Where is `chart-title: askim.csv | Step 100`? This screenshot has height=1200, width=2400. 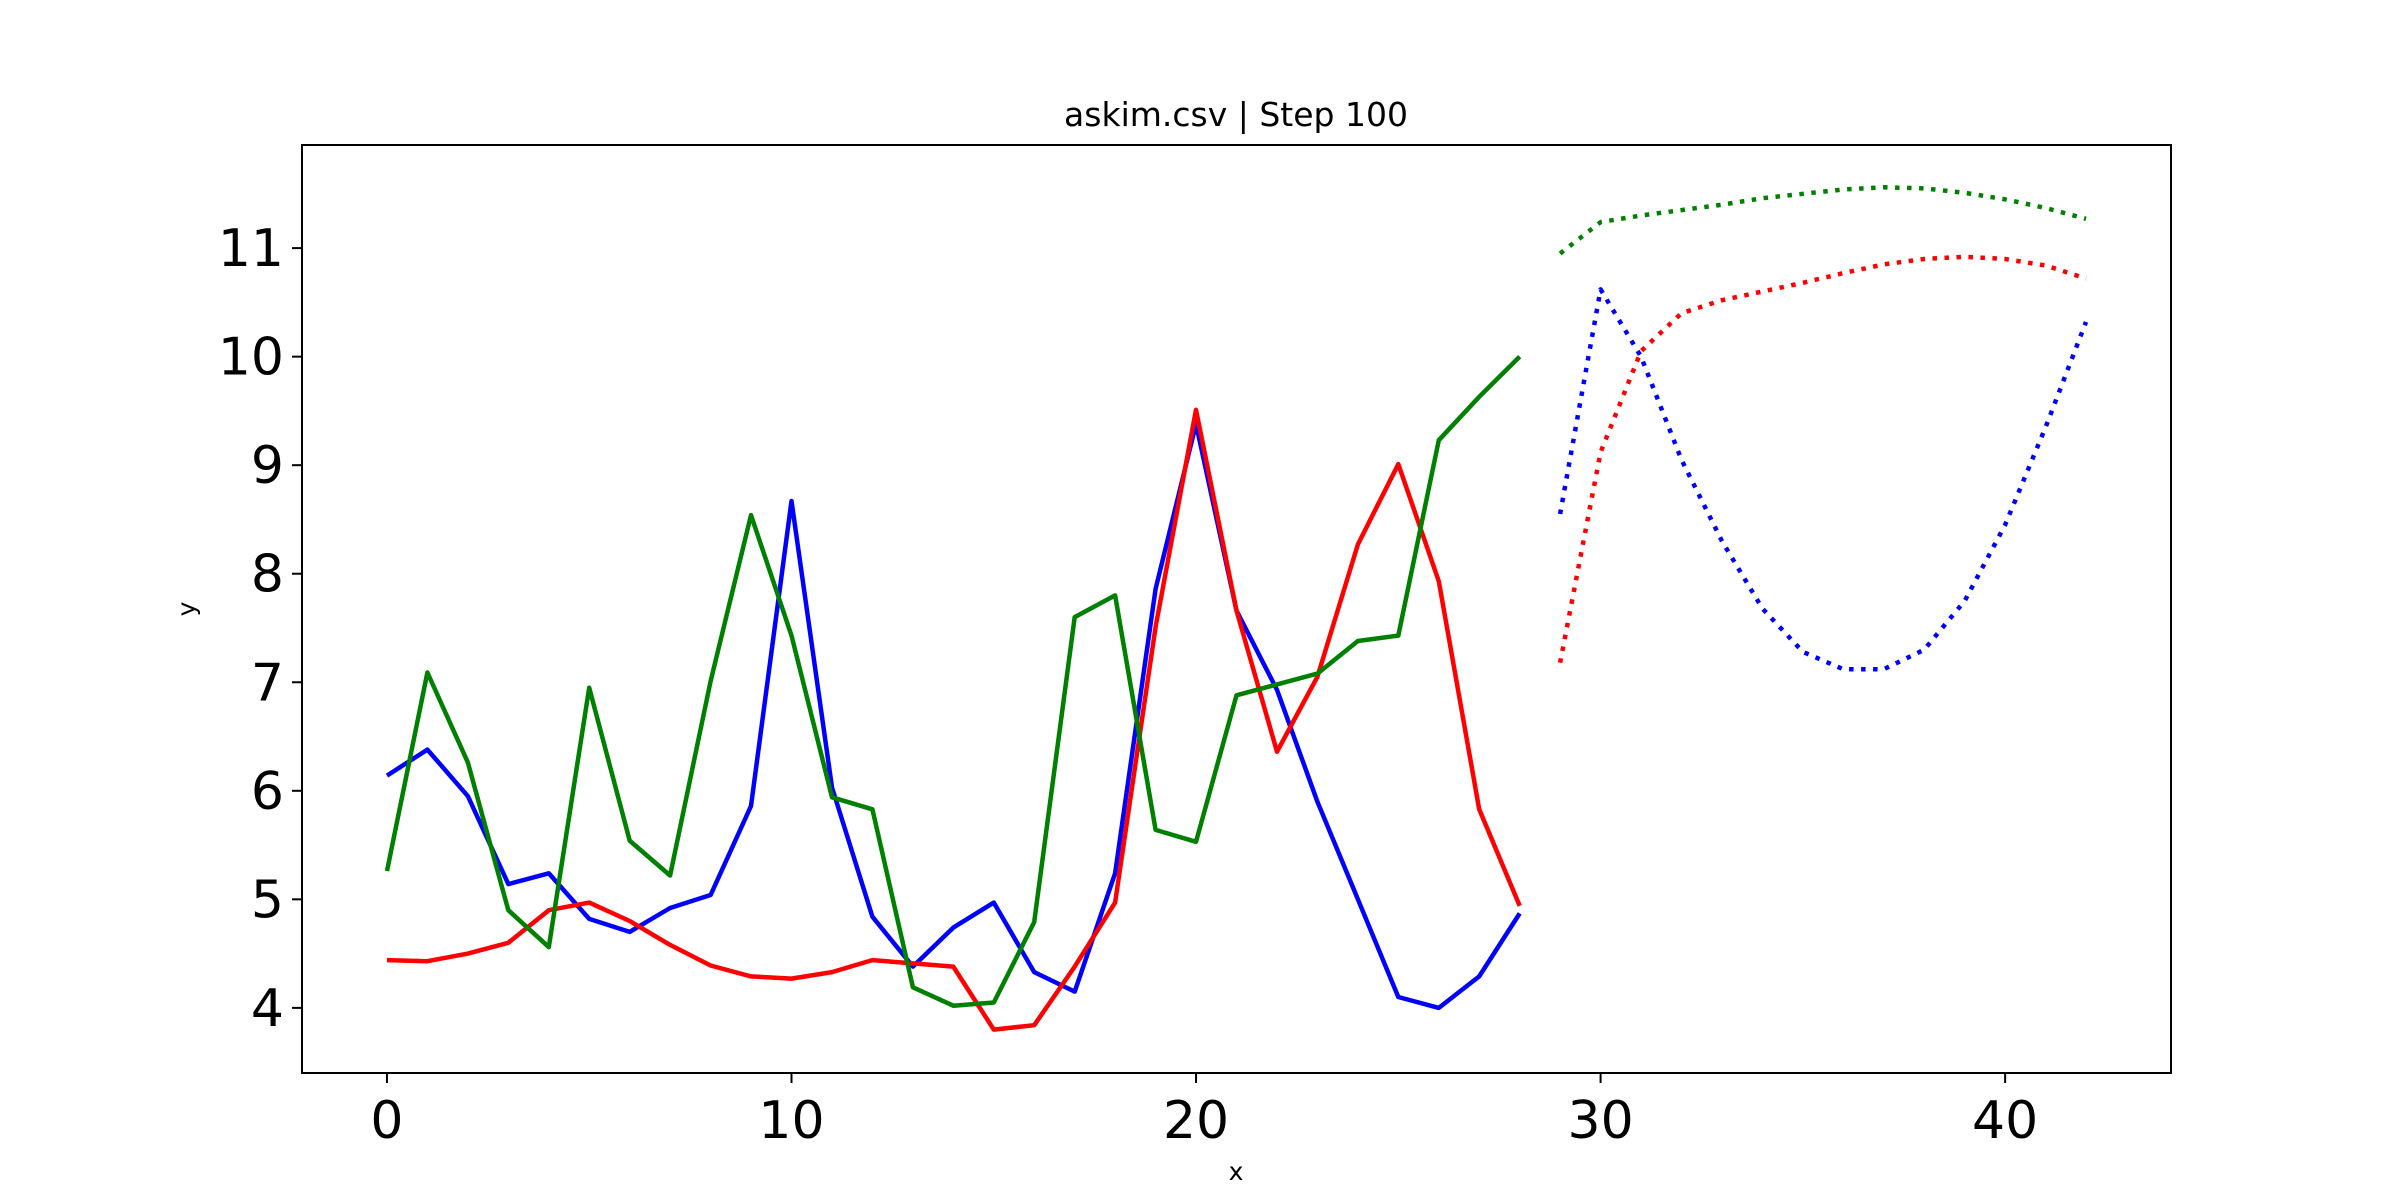 chart-title: askim.csv | Step 100 is located at coordinates (1236, 114).